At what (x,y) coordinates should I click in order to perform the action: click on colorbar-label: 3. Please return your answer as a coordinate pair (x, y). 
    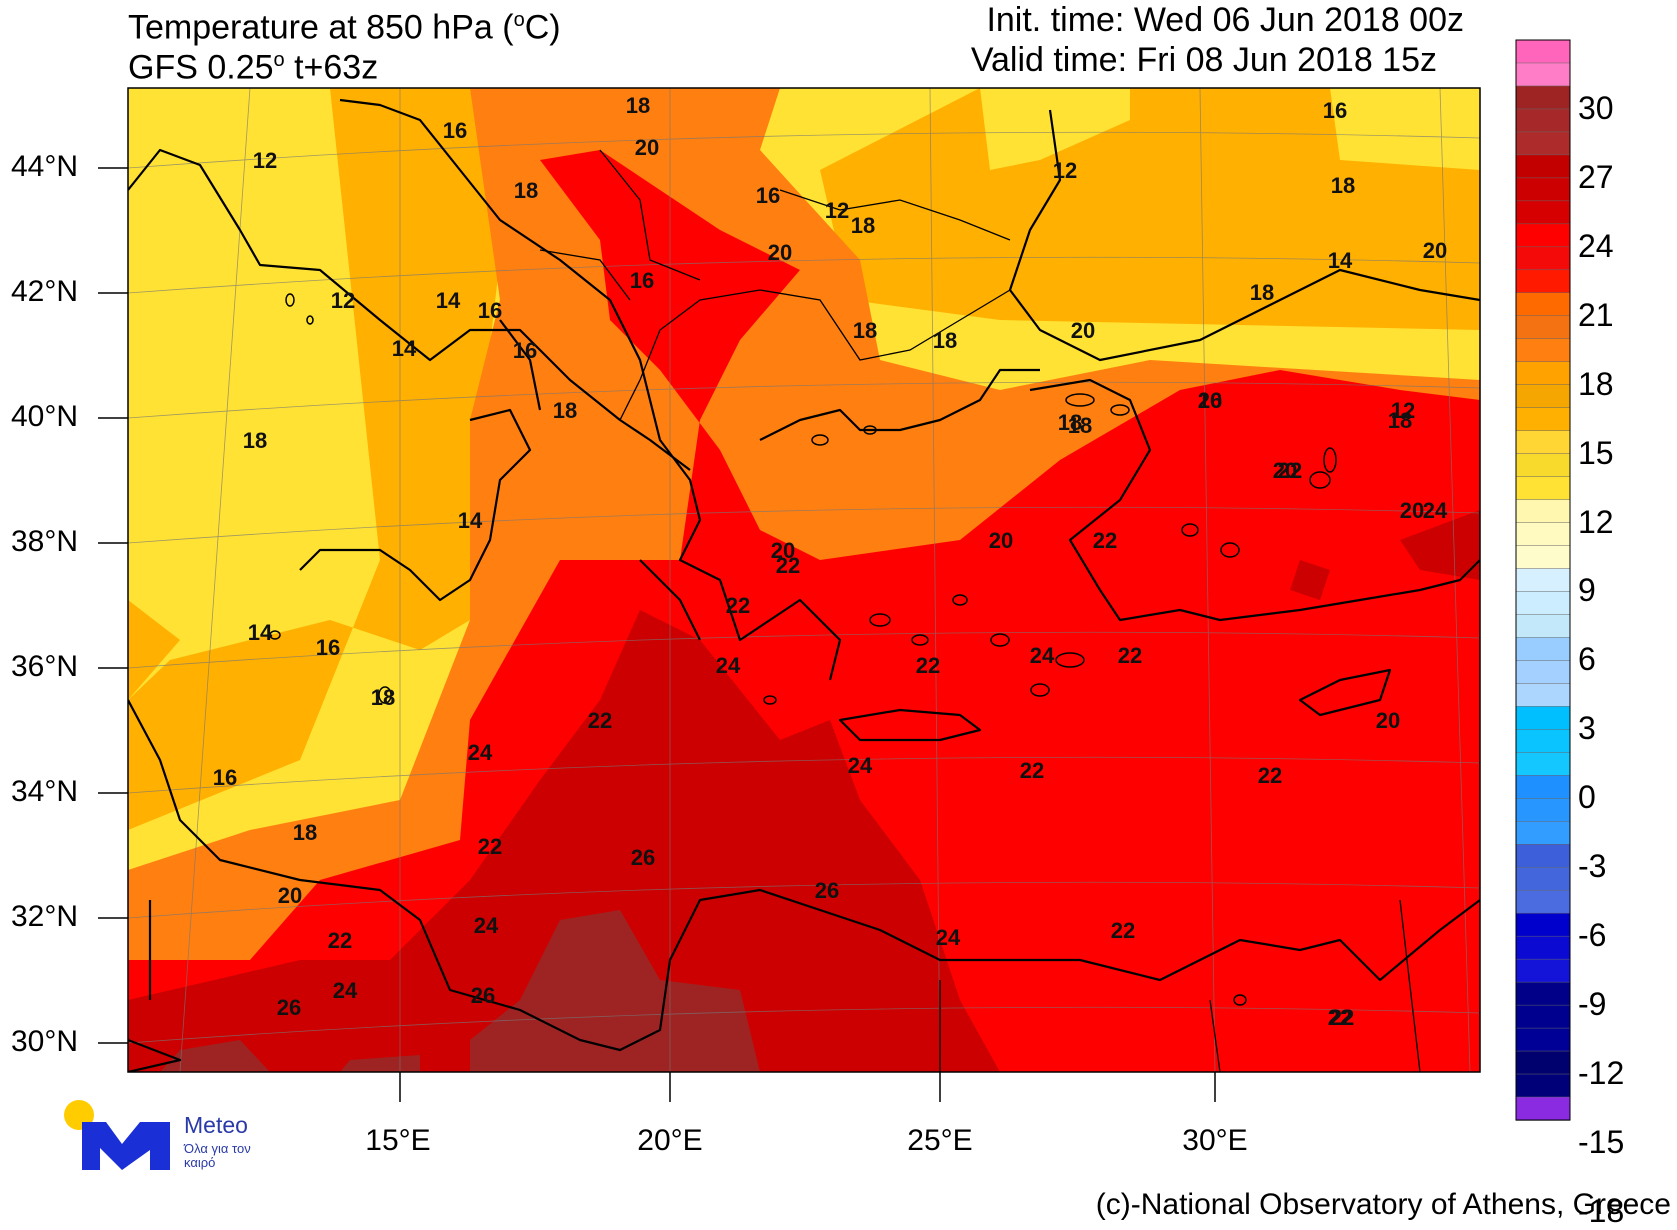
    Looking at the image, I should click on (1587, 728).